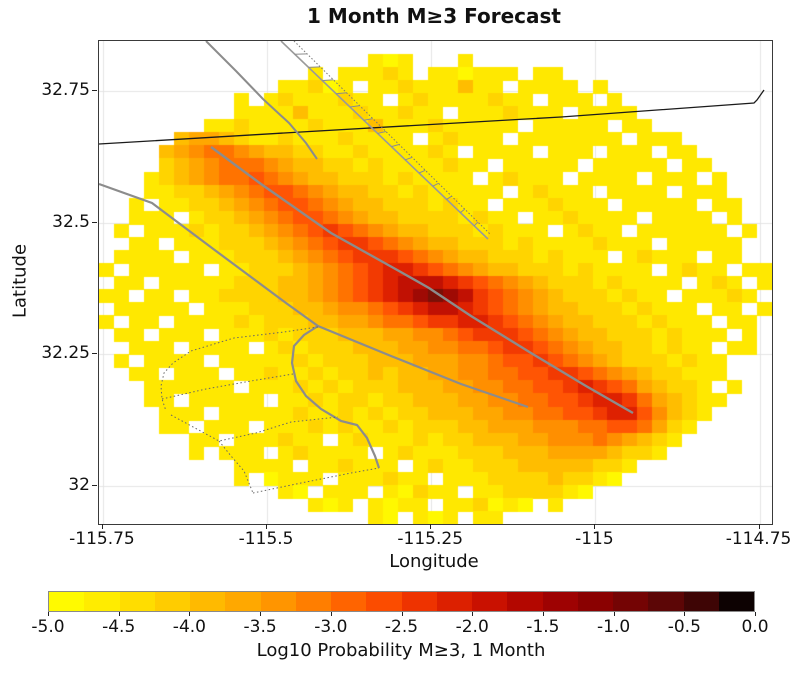 This screenshot has height=675, width=800. I want to click on colorbar-tick-label: -2.0, so click(472, 627).